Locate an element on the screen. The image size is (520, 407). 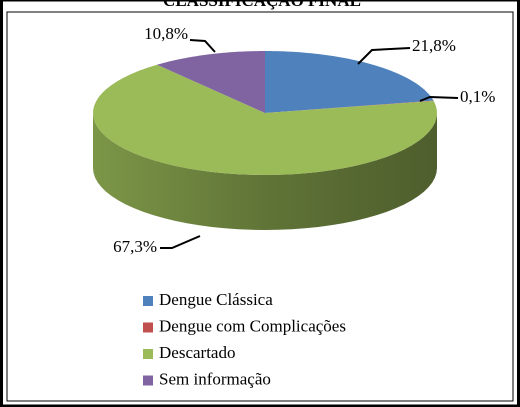
legend-label: Dengue com Complicações is located at coordinates (252, 325).